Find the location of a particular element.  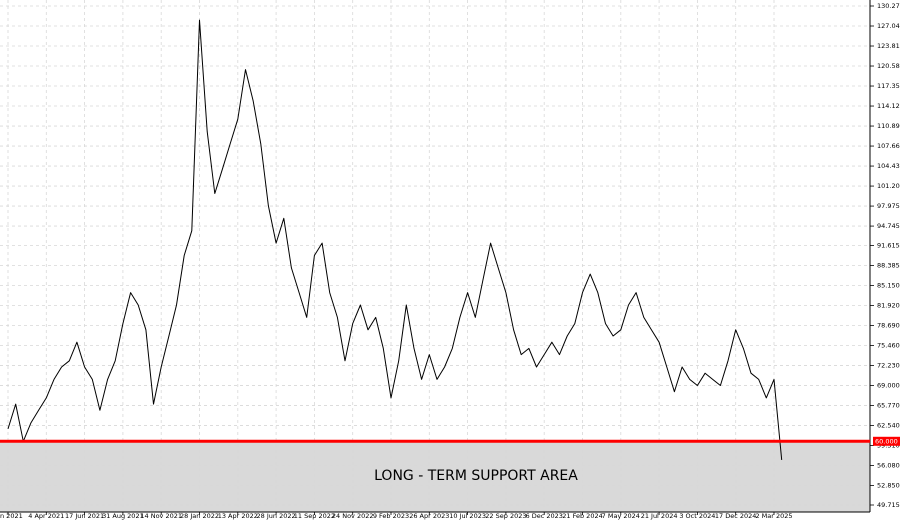

annotation: LONG - TERM SUPPORT AREA is located at coordinates (476, 476).